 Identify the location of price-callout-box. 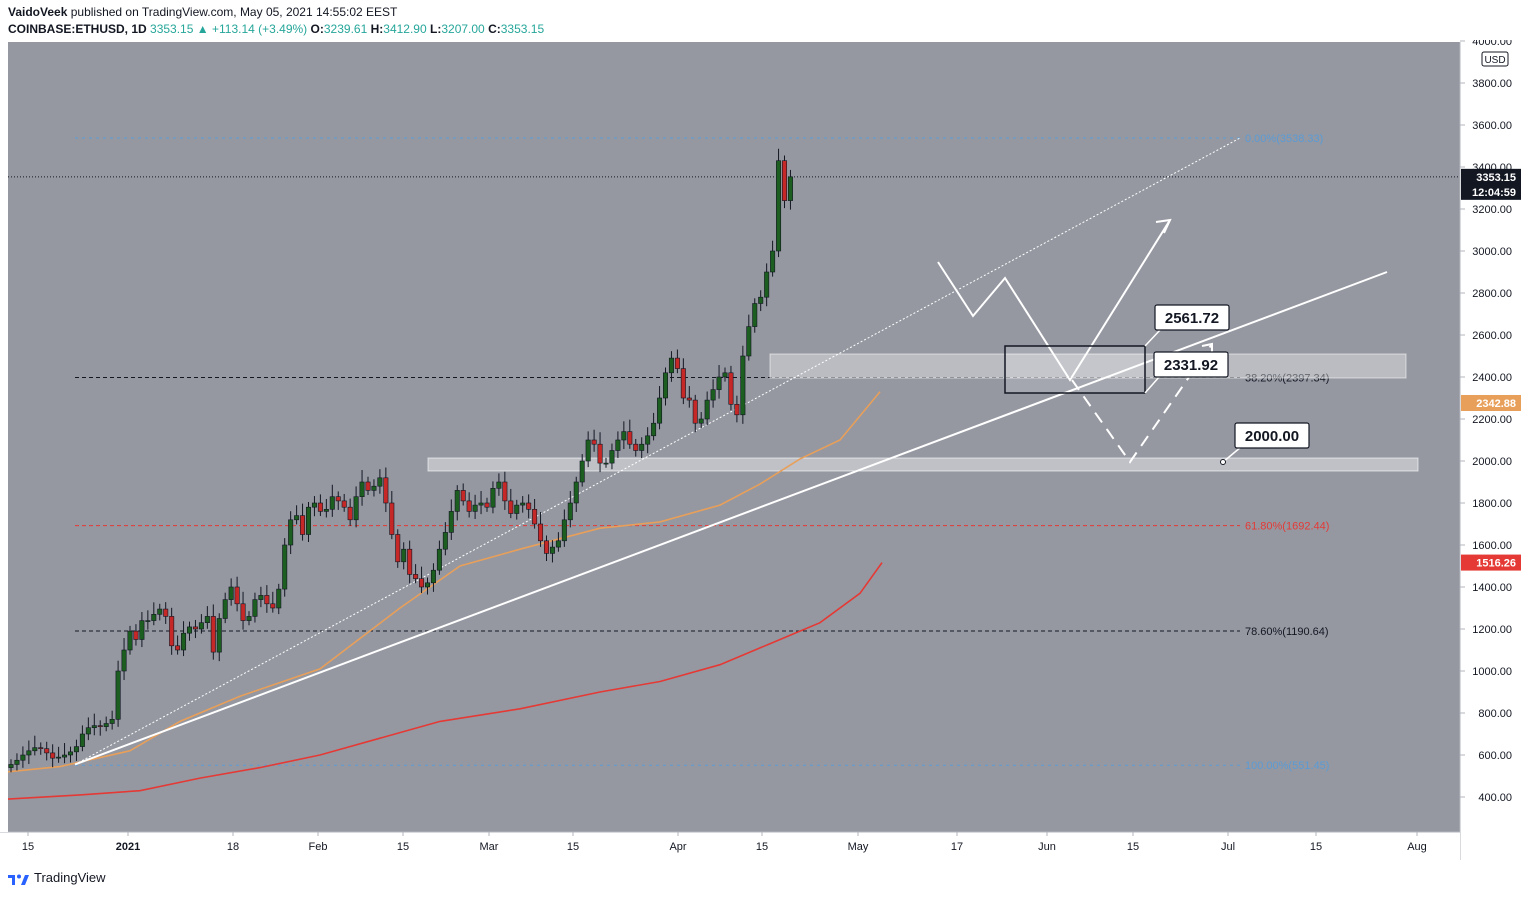
(1272, 435).